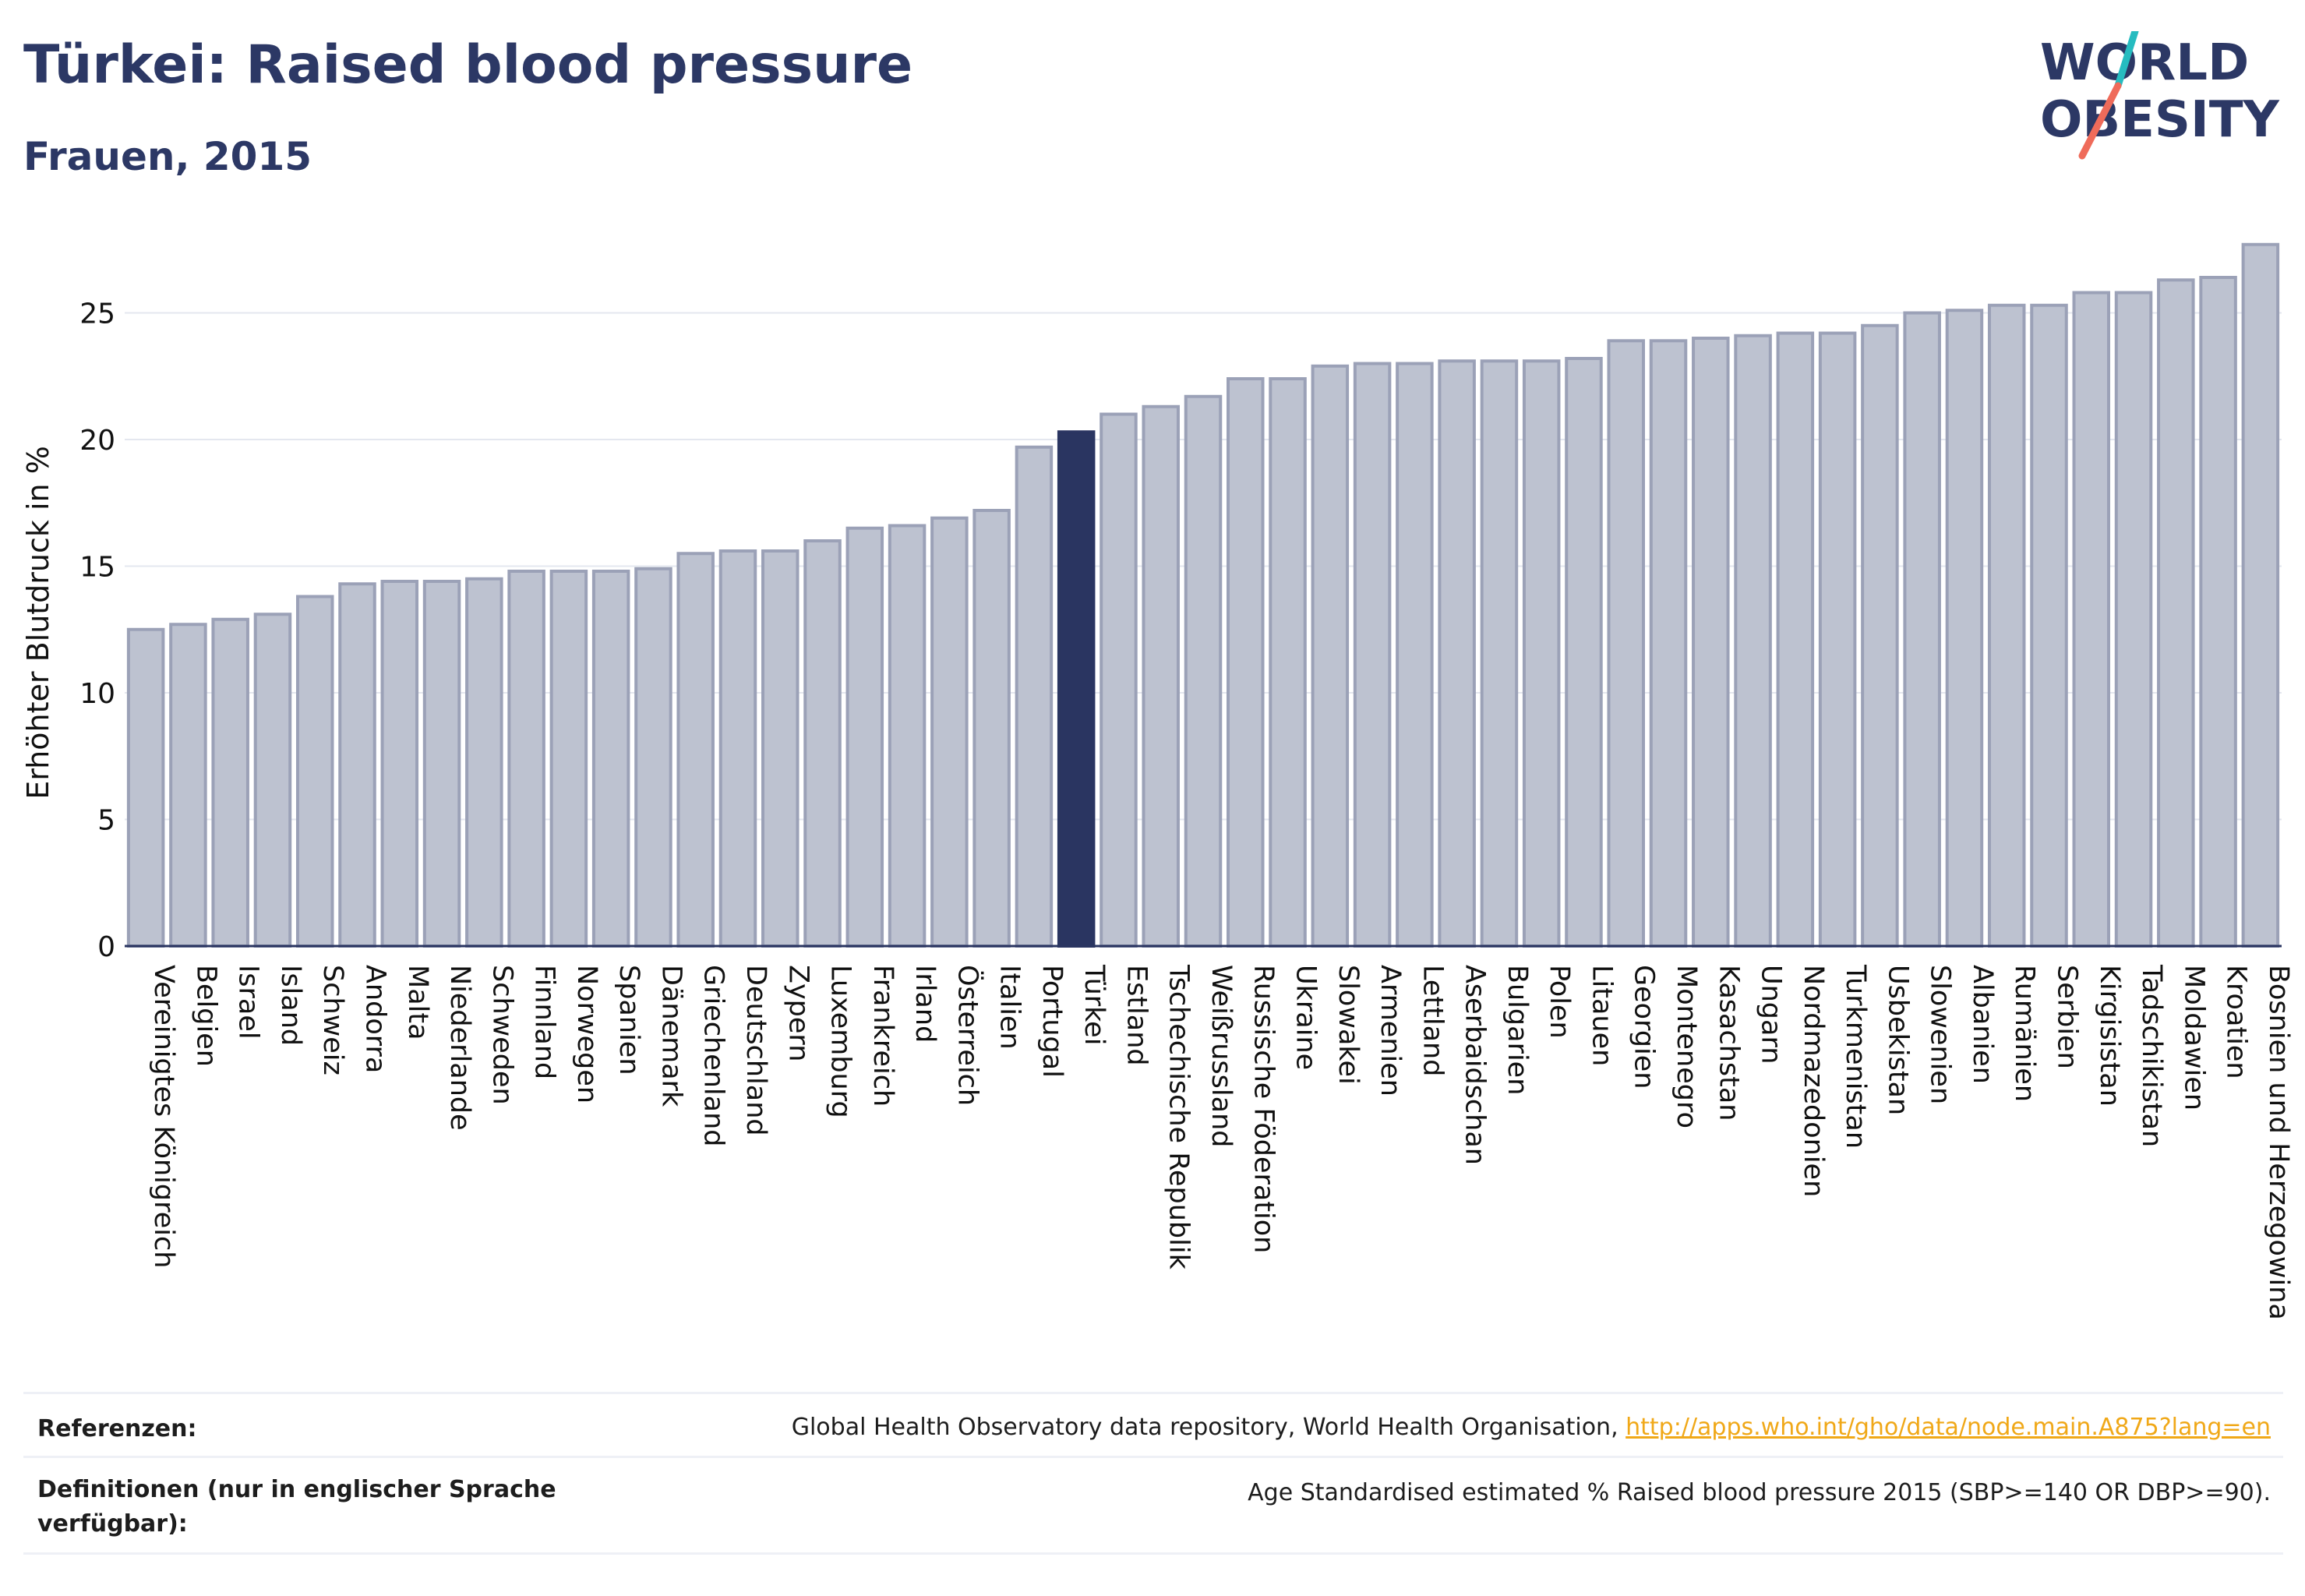 Image resolution: width=2305 pixels, height=1596 pixels. Describe the element at coordinates (2159, 120) in the screenshot. I see `logo-text-line2: OBESITY` at that location.